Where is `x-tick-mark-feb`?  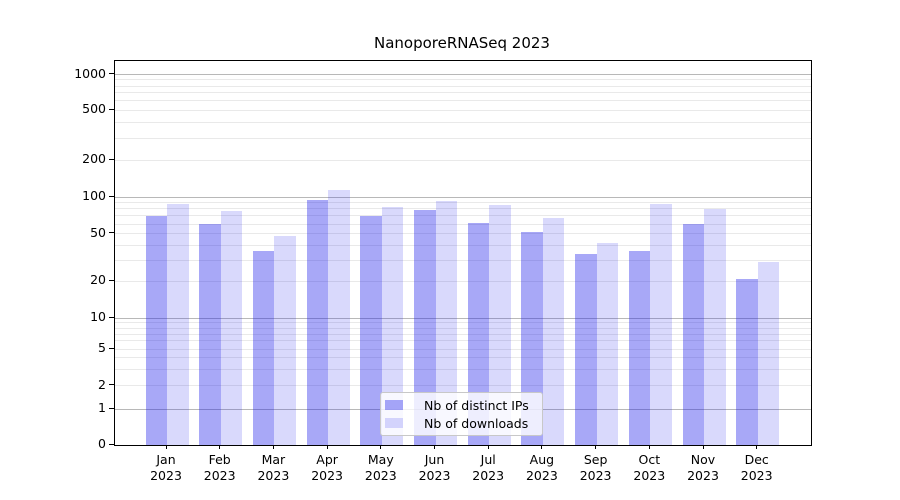 x-tick-mark-feb is located at coordinates (220, 447).